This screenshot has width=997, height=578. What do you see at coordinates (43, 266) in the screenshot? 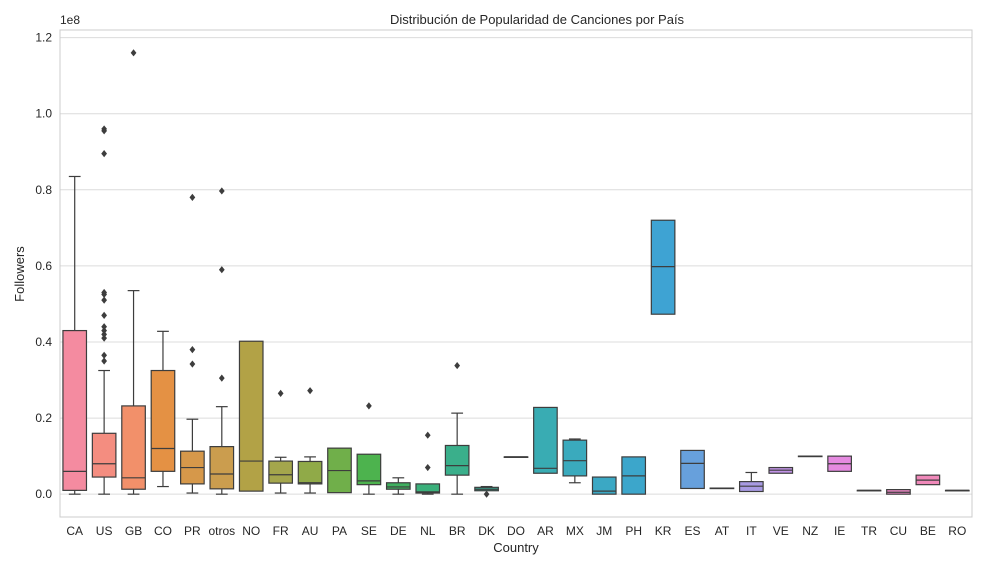
I see `y-tick-label: 0.6` at bounding box center [43, 266].